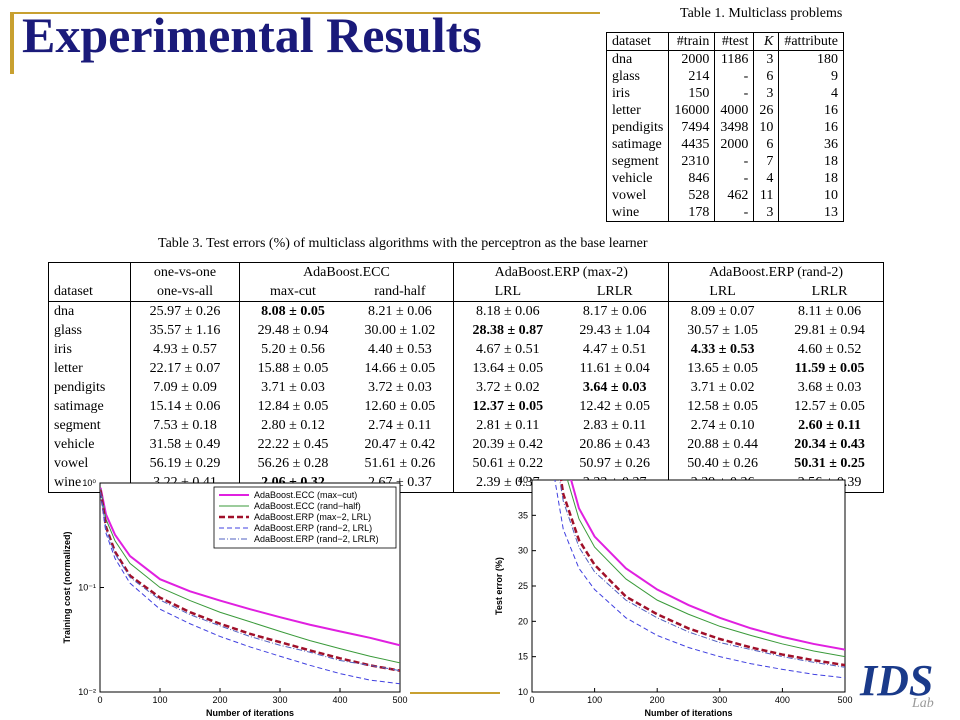 This screenshot has width=960, height=720. Describe the element at coordinates (691, 76) in the screenshot. I see `cell: 214` at that location.